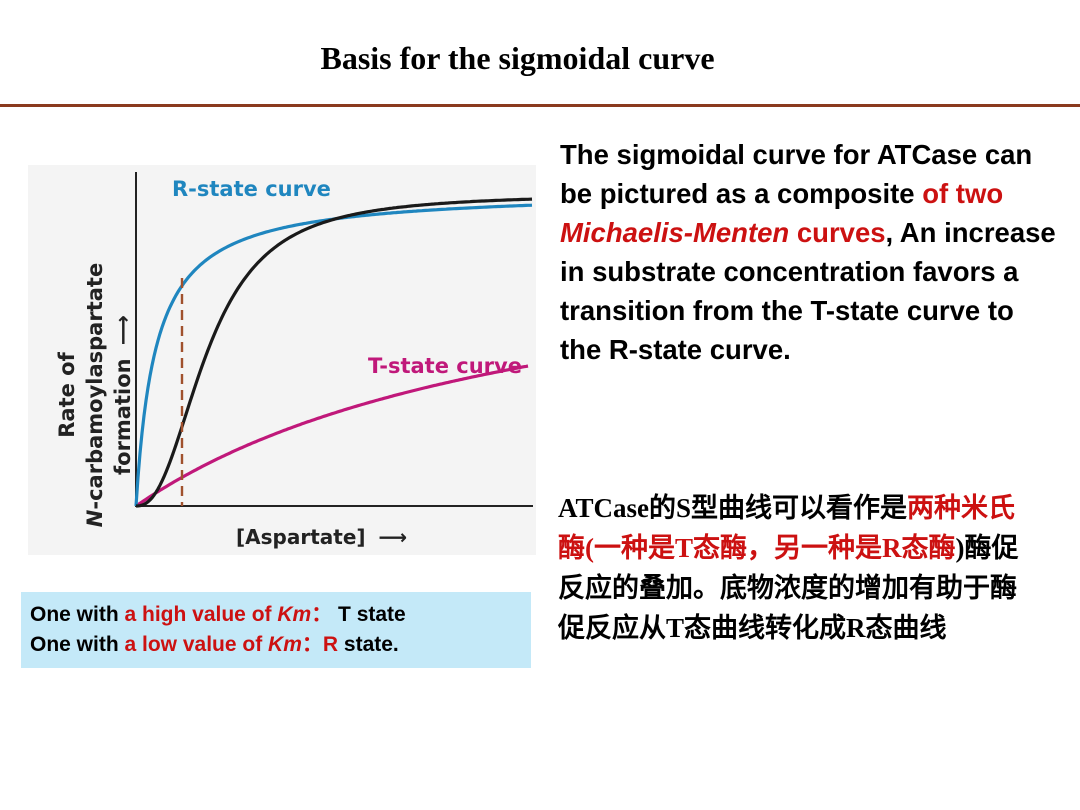 The width and height of the screenshot is (1080, 810). I want to click on t-state-curve, so click(332, 436).